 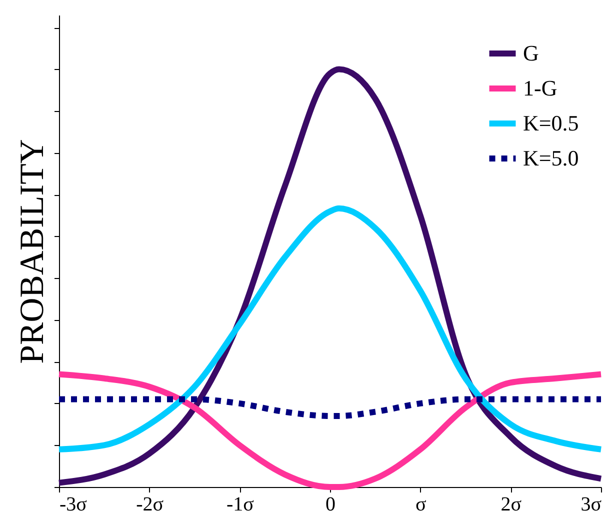 What do you see at coordinates (531, 53) in the screenshot?
I see `legend-label: G` at bounding box center [531, 53].